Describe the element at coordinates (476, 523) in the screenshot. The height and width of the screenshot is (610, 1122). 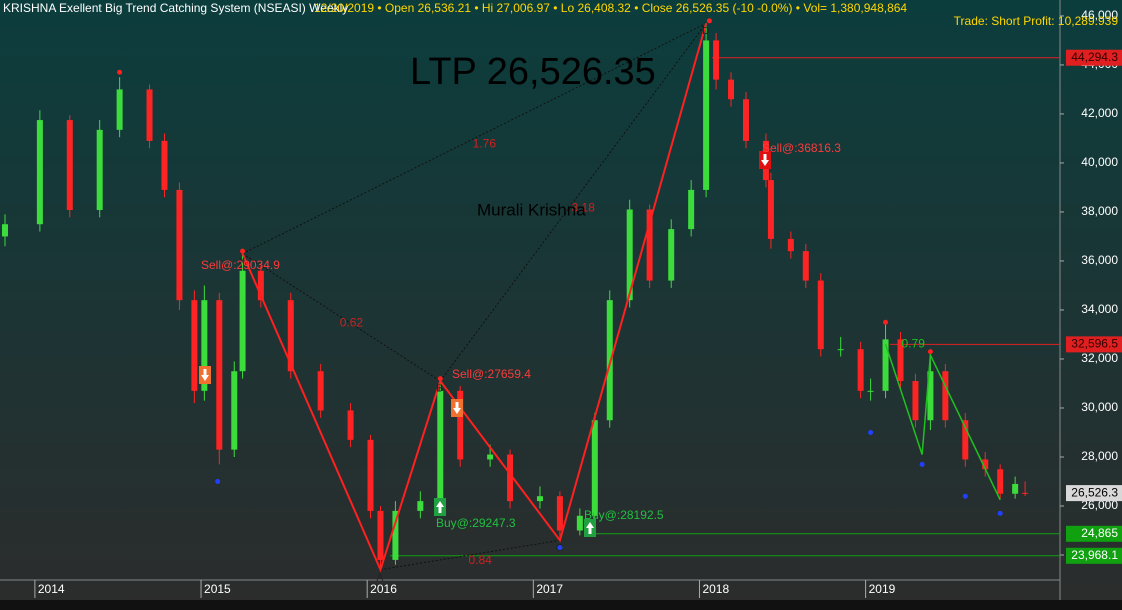
I see `signal-label: Buy@:29247.3` at that location.